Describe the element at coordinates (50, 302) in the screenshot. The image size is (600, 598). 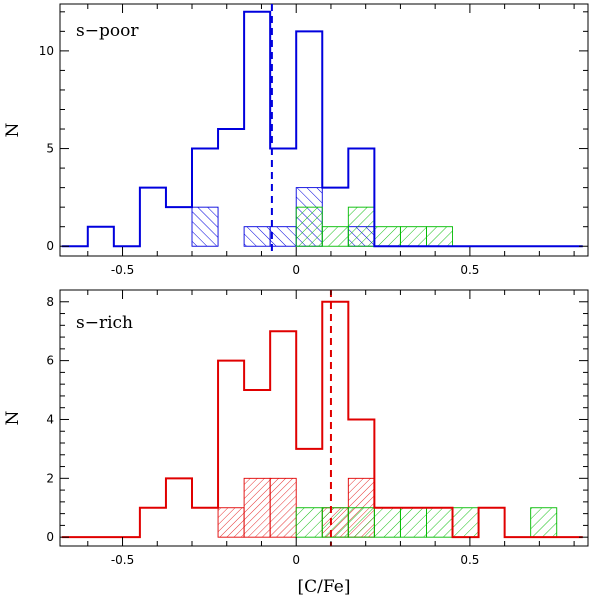
I see `y-tick-label: 8` at that location.